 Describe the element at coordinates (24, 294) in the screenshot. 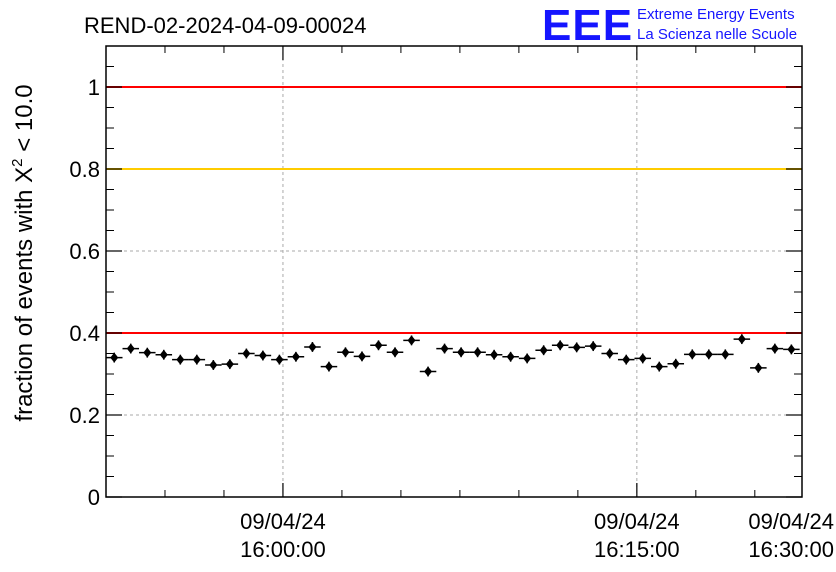

I see `y-axis-label-main: fraction of events with X` at that location.